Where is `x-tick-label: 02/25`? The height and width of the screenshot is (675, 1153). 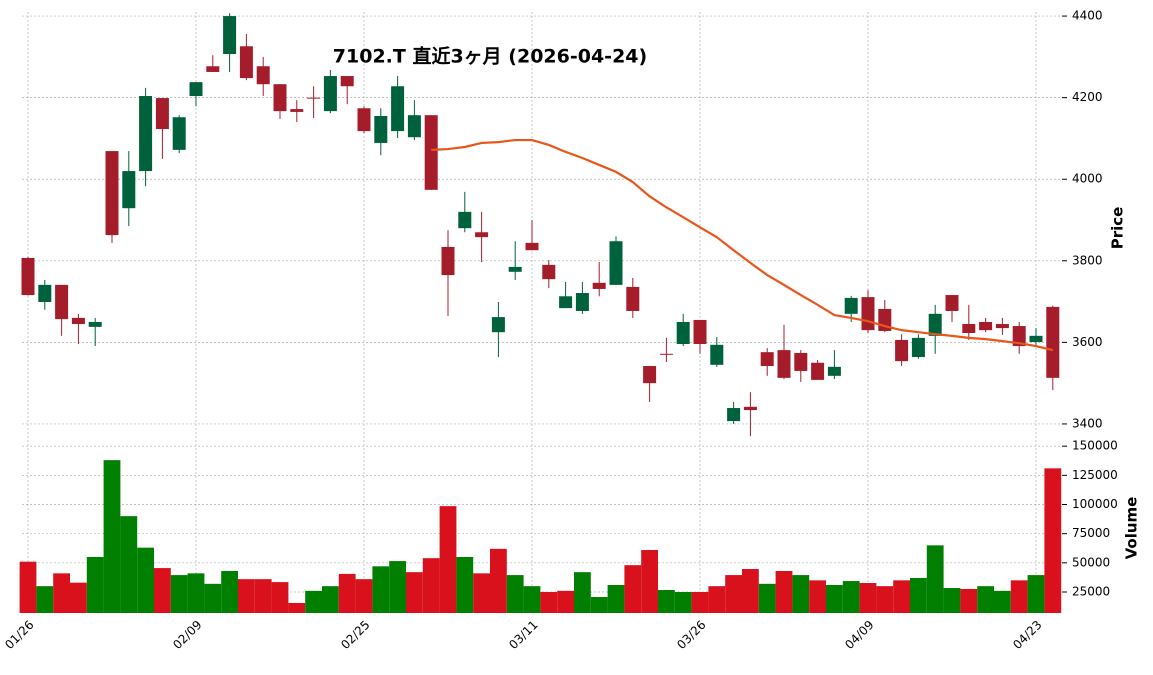
x-tick-label: 02/25 is located at coordinates (355, 635).